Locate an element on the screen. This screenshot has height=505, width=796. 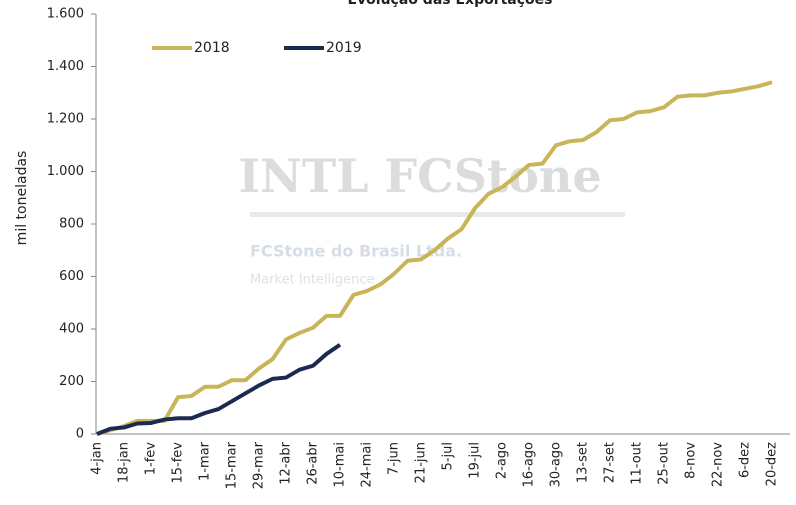
y-tick-label: 1.200 is located at coordinates (65, 119).